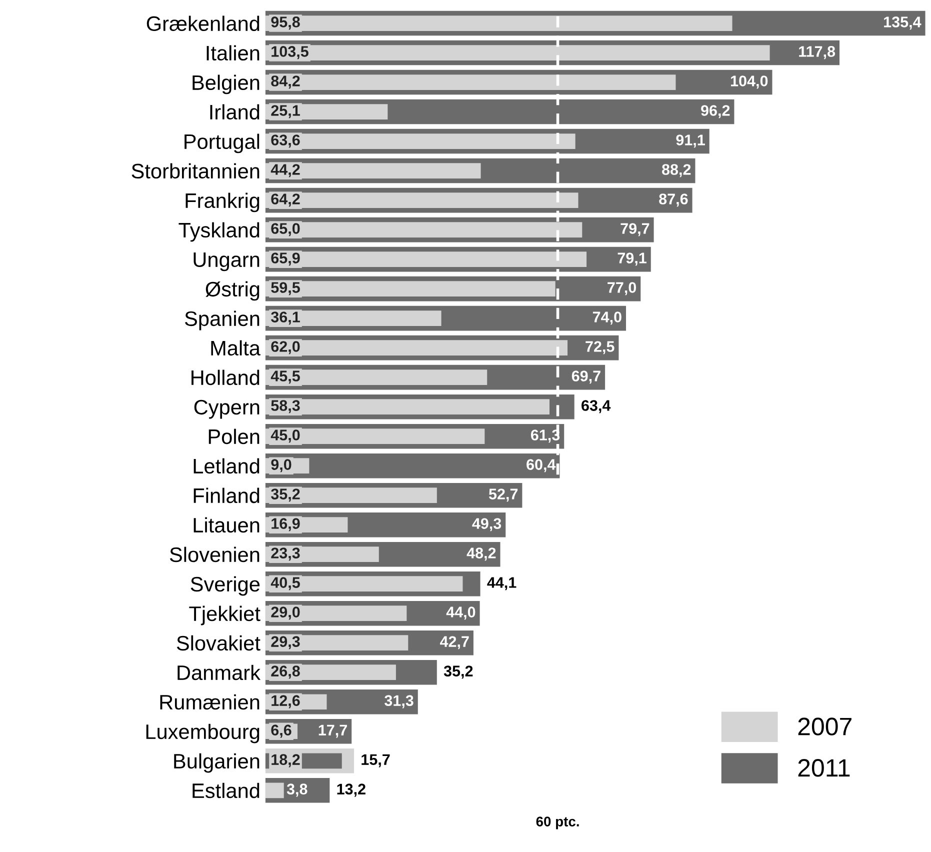 The width and height of the screenshot is (931, 852). I want to click on data-label: 79,1, so click(632, 259).